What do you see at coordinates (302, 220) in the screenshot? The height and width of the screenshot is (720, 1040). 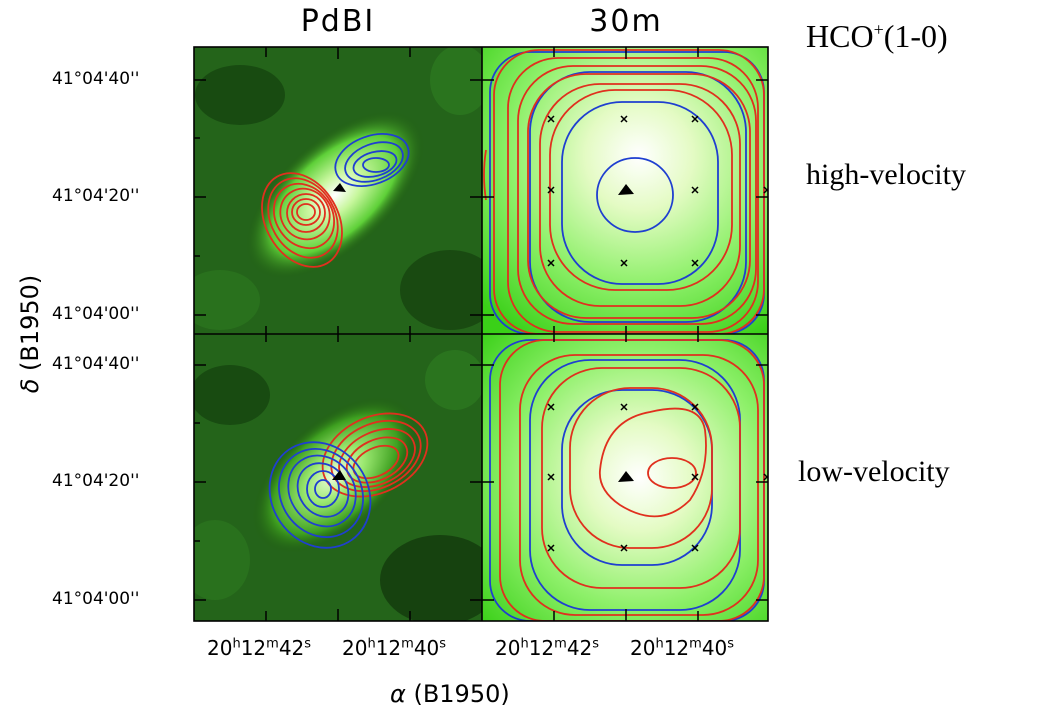 I see `red-lobe-contours` at bounding box center [302, 220].